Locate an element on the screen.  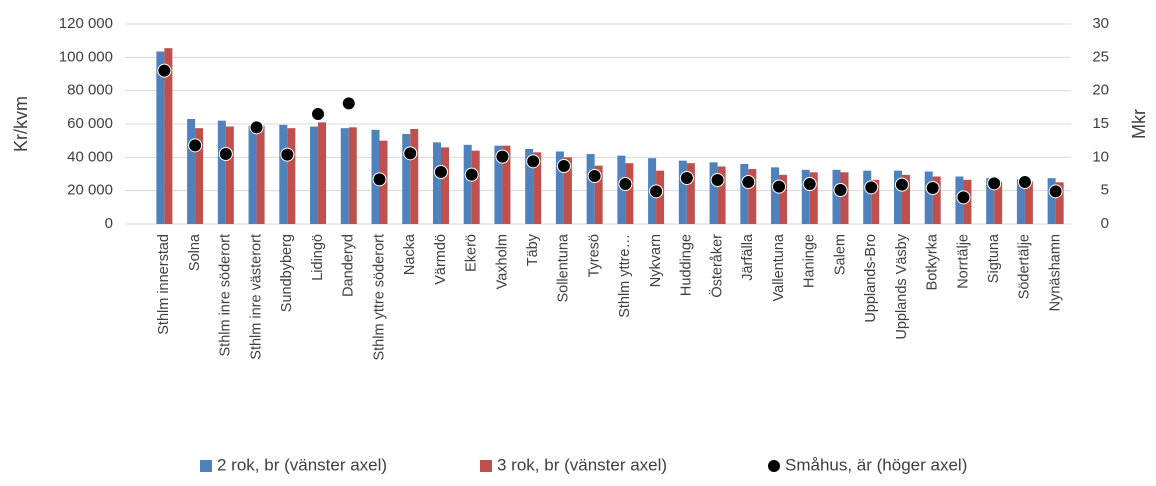
x-tick-label: Danderyd is located at coordinates (349, 265).